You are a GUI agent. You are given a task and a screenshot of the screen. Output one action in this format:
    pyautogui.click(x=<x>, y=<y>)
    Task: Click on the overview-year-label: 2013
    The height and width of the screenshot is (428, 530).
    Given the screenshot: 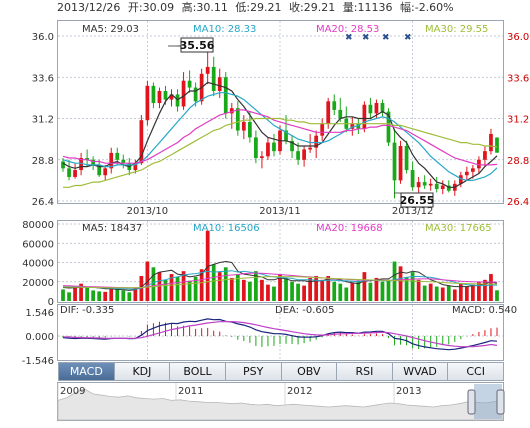 What is the action you would take?
    pyautogui.click(x=408, y=391)
    